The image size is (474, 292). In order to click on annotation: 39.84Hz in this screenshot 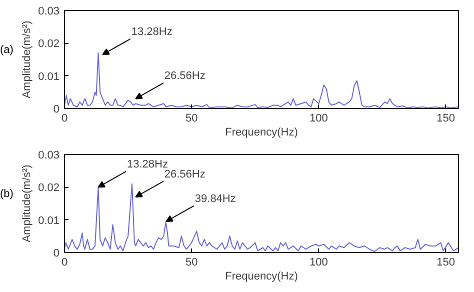, I will do `click(215, 198)`.